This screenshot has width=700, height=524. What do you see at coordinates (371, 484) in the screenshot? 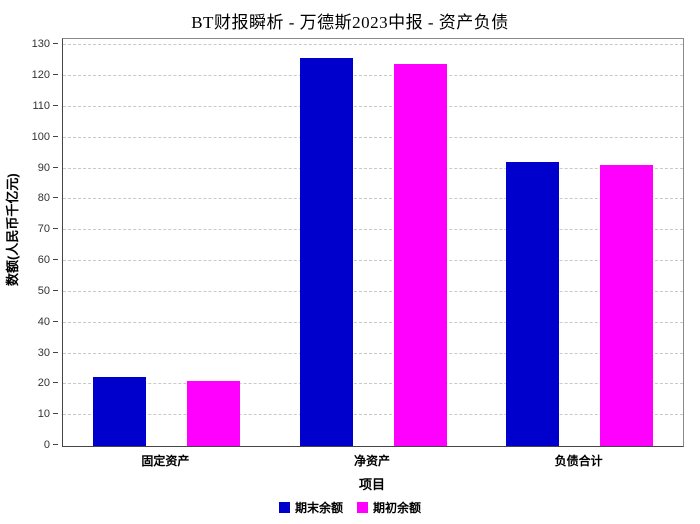
I see `x-axis-label: 项目` at bounding box center [371, 484].